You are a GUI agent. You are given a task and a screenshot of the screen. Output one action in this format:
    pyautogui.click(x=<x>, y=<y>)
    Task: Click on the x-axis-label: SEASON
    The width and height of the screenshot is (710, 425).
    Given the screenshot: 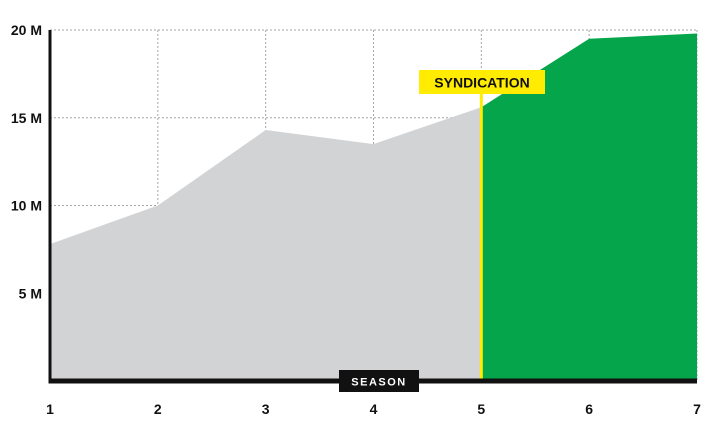 What is the action you would take?
    pyautogui.click(x=379, y=381)
    